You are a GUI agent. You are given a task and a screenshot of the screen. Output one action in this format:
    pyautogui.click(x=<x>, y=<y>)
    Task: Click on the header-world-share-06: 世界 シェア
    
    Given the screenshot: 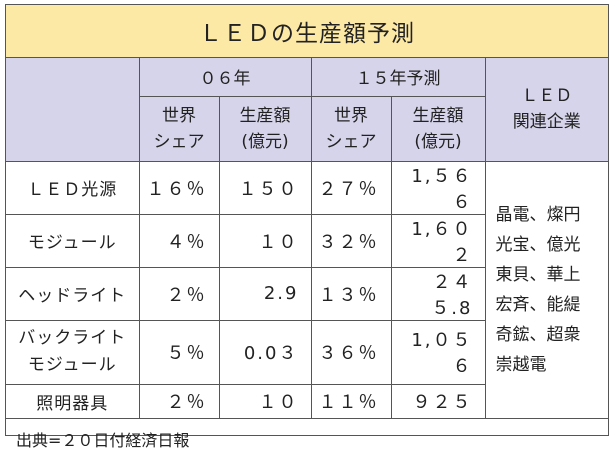 What is the action you would take?
    pyautogui.click(x=179, y=128)
    